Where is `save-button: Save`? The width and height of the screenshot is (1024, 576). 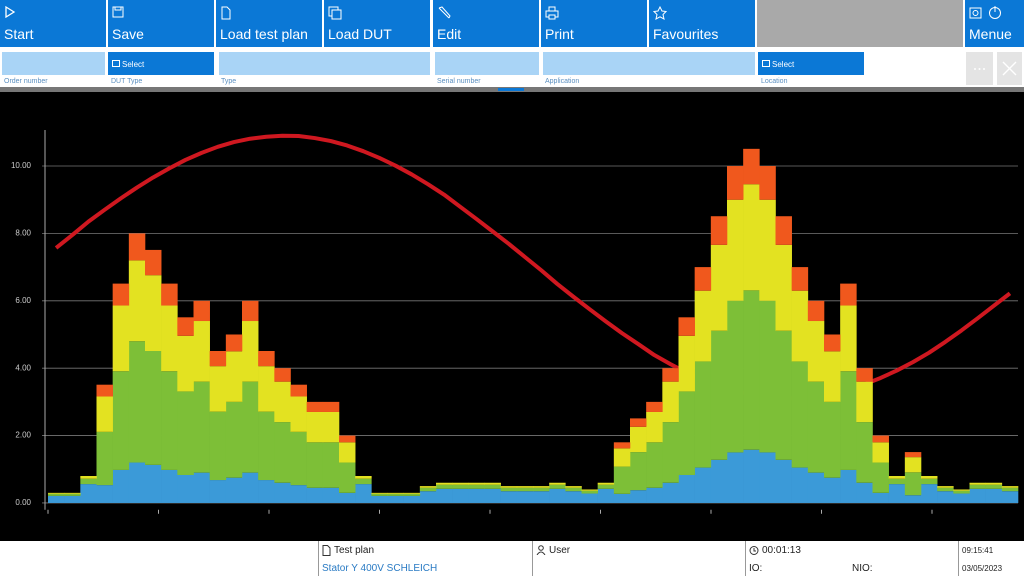
save-button: Save is located at coordinates (161, 23).